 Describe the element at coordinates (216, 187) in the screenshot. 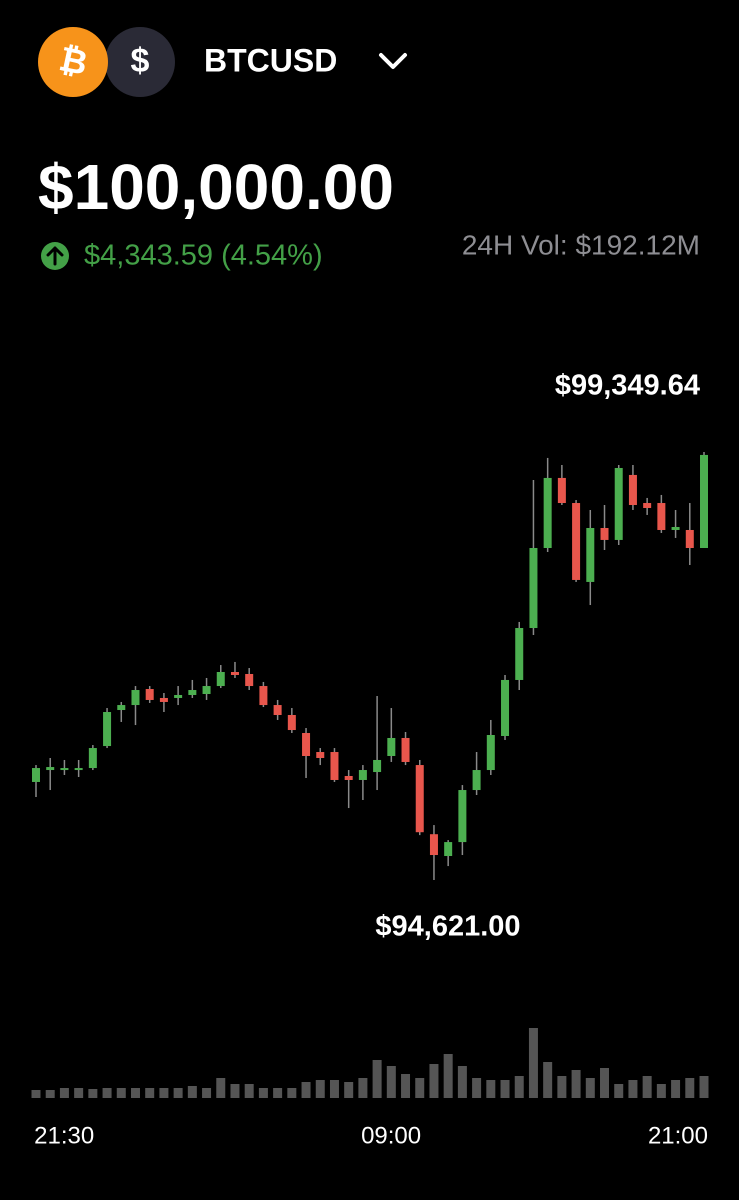

I see `price: $100,000.00` at that location.